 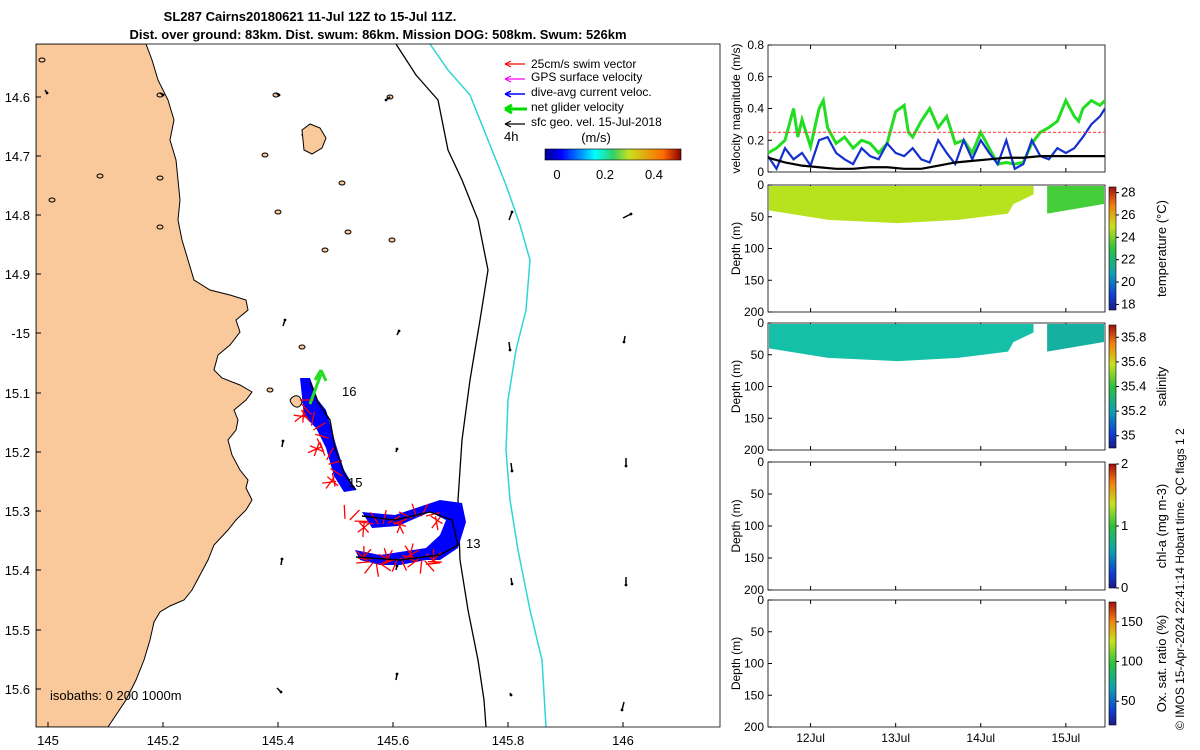 I want to click on map-x-ticks: 145 145.2 145.4 145.6 145.8 146, so click(x=335, y=735).